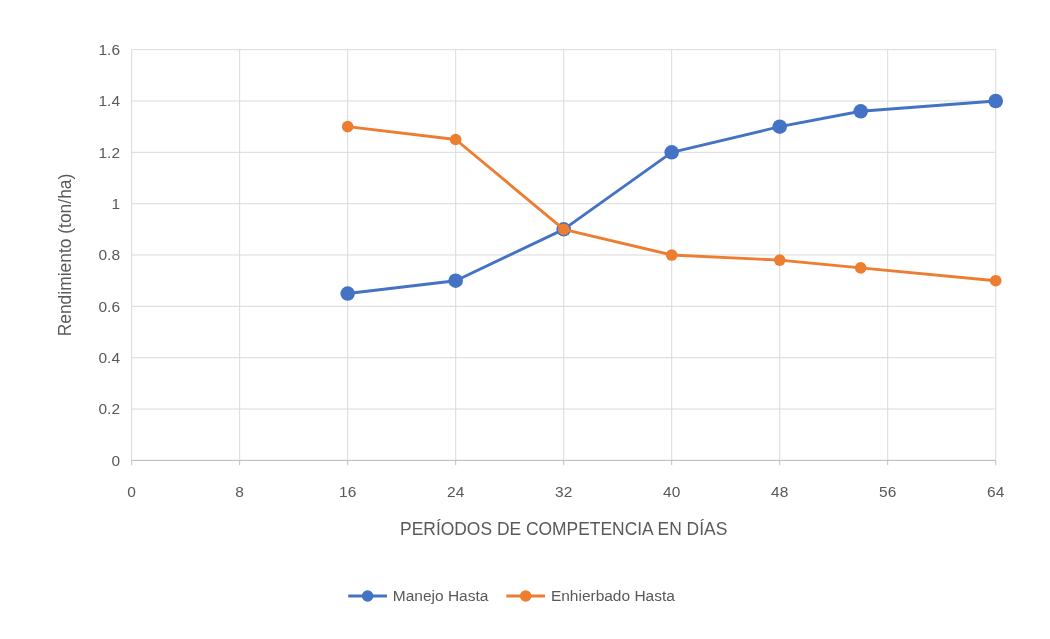 This screenshot has width=1050, height=639. Describe the element at coordinates (888, 492) in the screenshot. I see `x-tick-label: 56` at that location.